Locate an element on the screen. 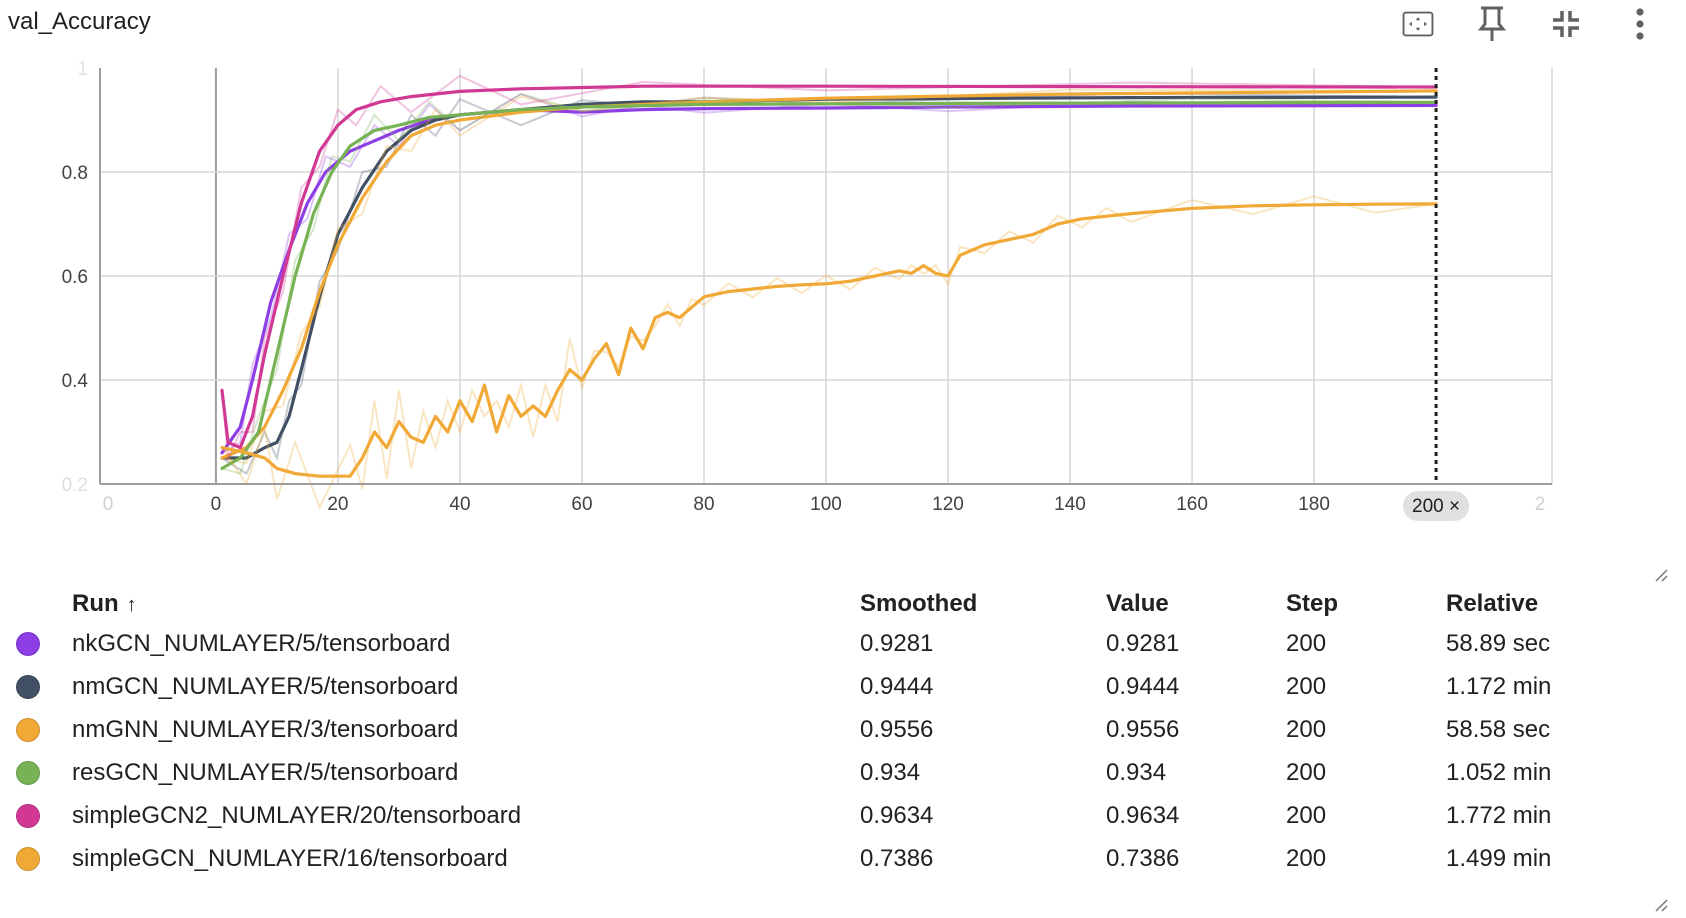 This screenshot has height=918, width=1686. relative-time: 1.772 min is located at coordinates (1499, 815).